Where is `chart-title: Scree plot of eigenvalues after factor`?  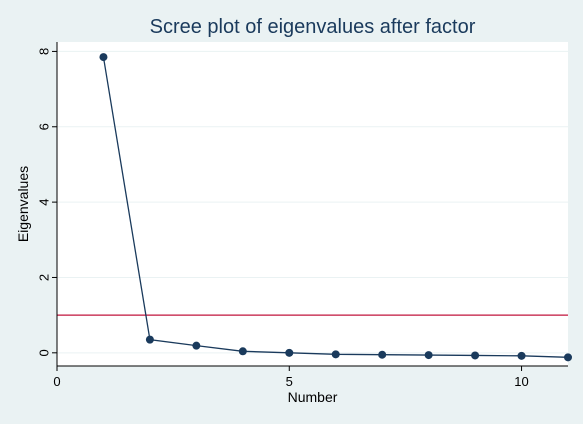 chart-title: Scree plot of eigenvalues after factor is located at coordinates (313, 27).